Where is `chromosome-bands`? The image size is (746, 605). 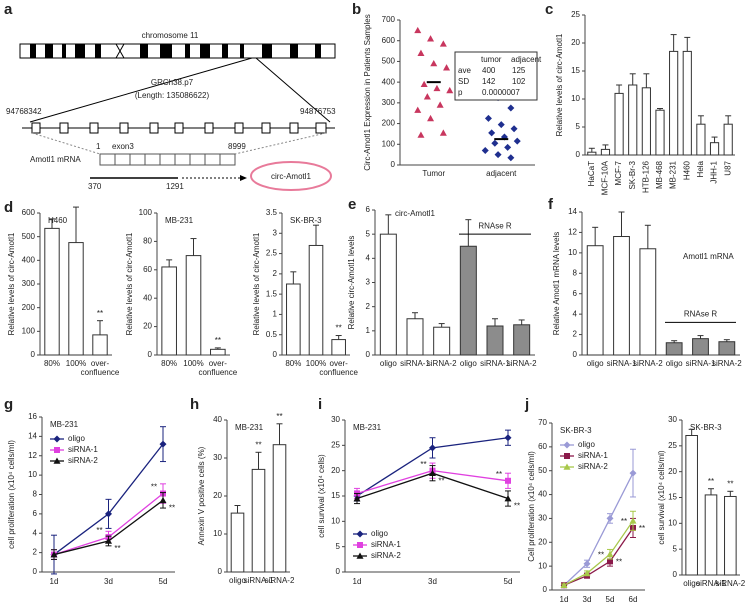
chromosome-bands is located at coordinates (175, 51).